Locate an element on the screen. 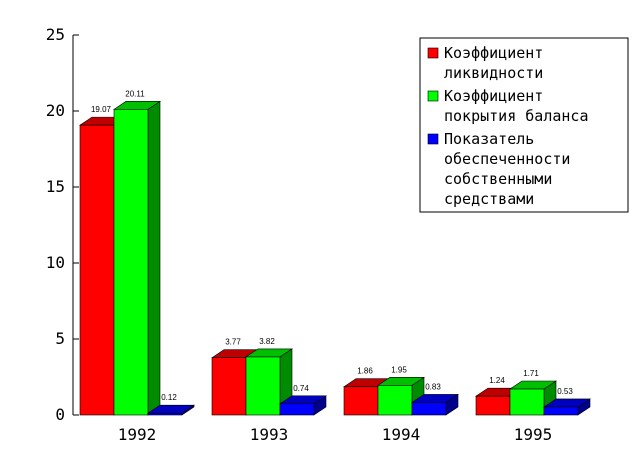 The width and height of the screenshot is (642, 469). legend-label: средствами is located at coordinates (489, 199).